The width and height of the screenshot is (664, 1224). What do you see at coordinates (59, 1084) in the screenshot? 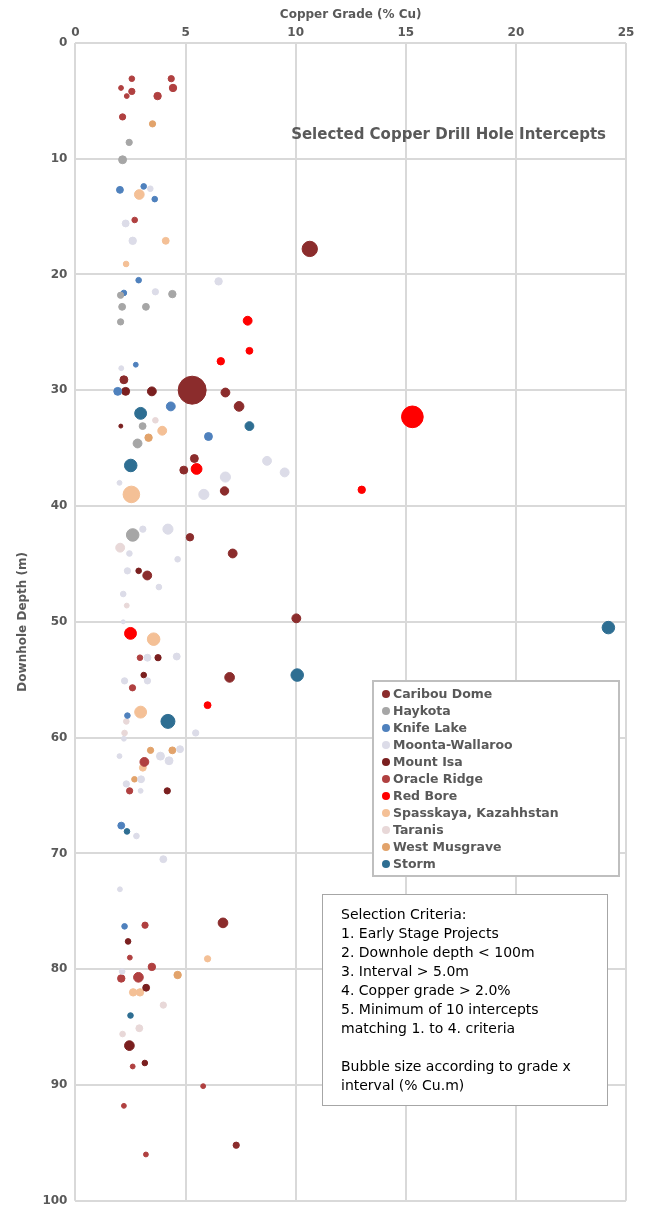
I see `y-tick-label: 90` at bounding box center [59, 1084].